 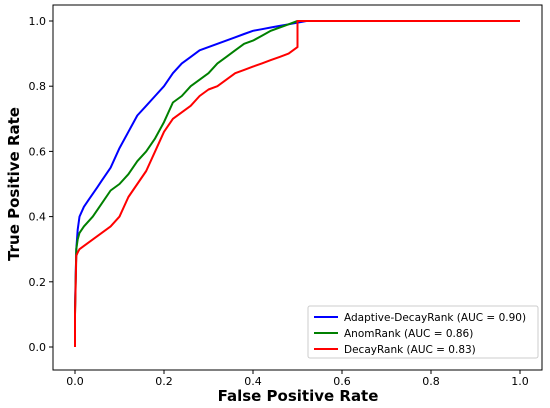 I want to click on legend-label: Adaptive-DecayRank (AUC = 0.90), so click(x=435, y=318).